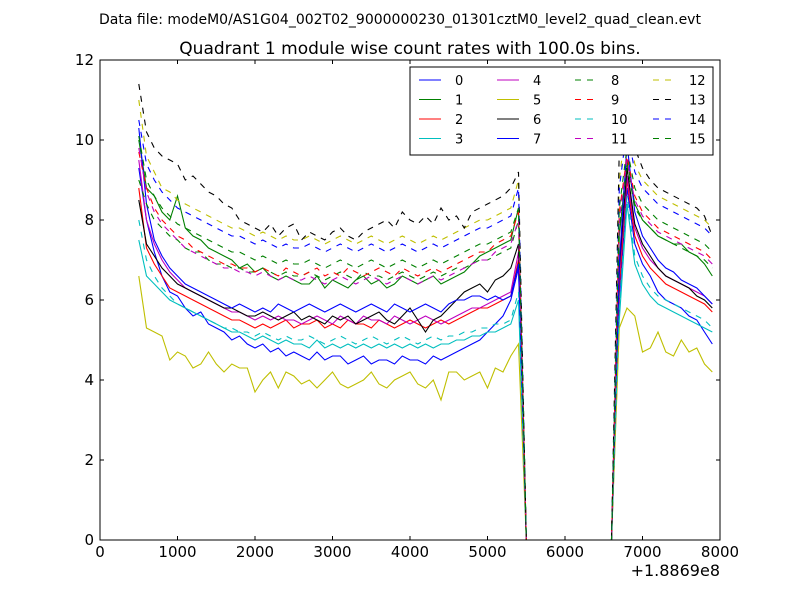 This screenshot has height=600, width=800. Describe the element at coordinates (487, 552) in the screenshot. I see `x-tick-label: 5000` at that location.